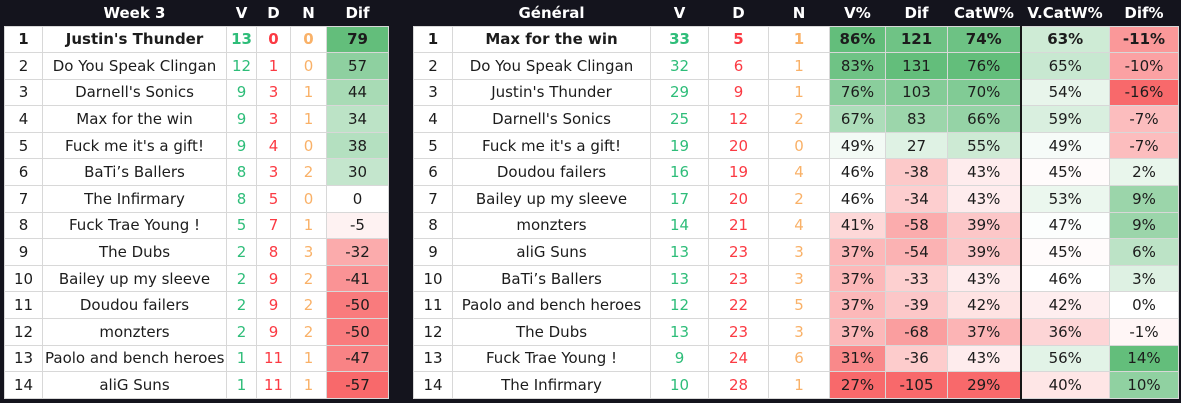  What do you see at coordinates (796, 13) in the screenshot?
I see `header-row: Général V D N V% Dif CatW% V.CatW% Dif%` at bounding box center [796, 13].